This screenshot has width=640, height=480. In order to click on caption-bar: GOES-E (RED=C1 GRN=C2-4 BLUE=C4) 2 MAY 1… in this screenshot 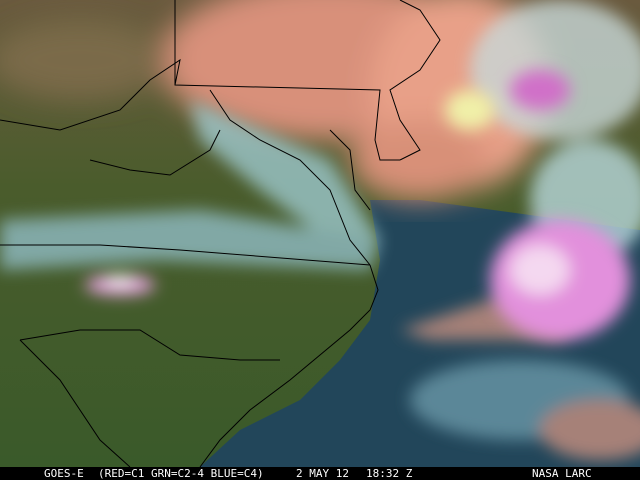, I will do `click(320, 473)`.